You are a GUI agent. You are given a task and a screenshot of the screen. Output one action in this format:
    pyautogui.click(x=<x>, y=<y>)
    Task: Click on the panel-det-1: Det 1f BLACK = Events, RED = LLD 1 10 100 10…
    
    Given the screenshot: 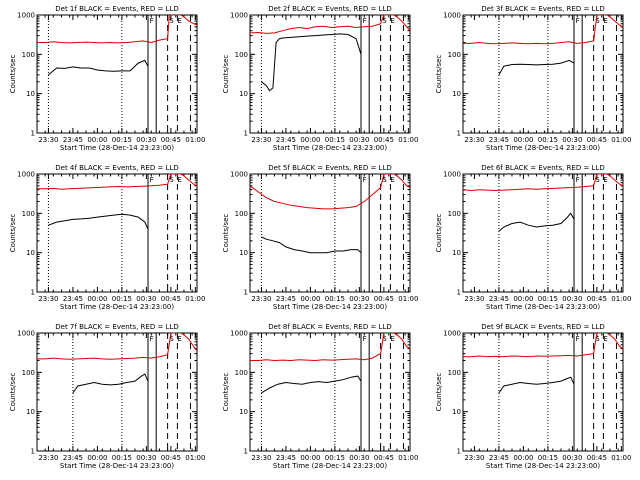 What is the action you would take?
    pyautogui.click(x=107, y=78)
    